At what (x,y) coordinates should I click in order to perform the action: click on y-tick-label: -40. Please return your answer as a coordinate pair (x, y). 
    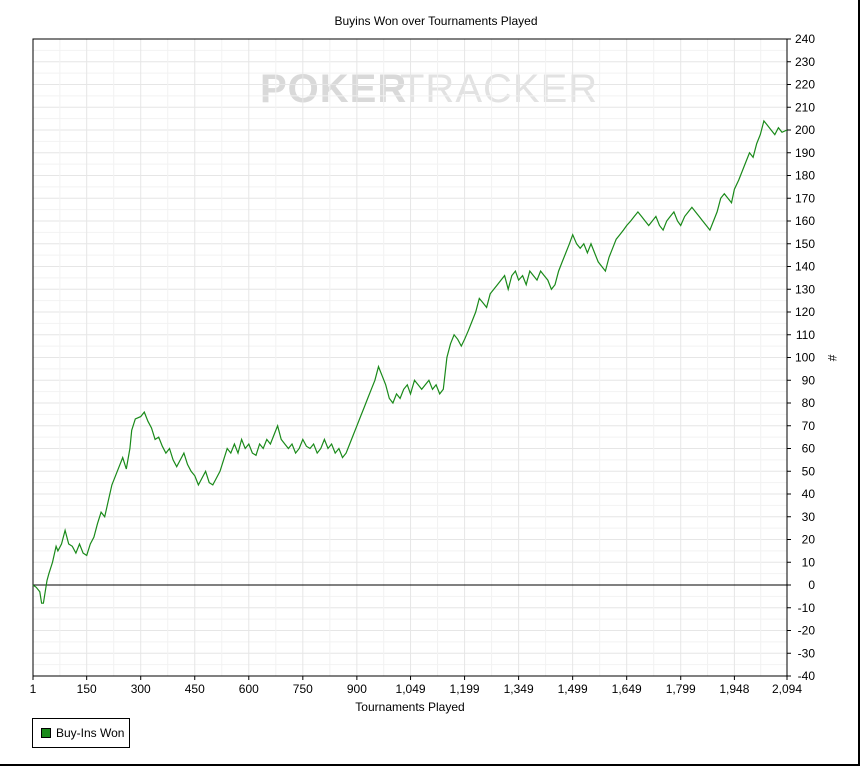
    Looking at the image, I should click on (807, 676).